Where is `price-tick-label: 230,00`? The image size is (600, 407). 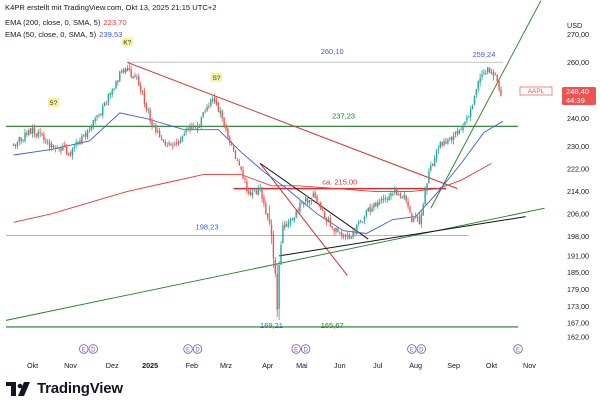 price-tick-label: 230,00 is located at coordinates (578, 146).